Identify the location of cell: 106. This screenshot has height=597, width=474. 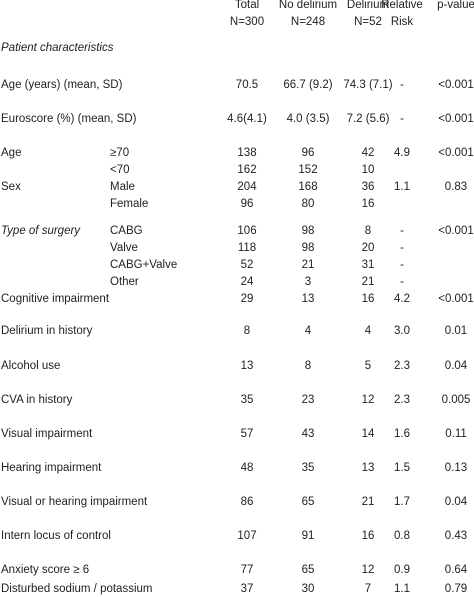
(247, 231).